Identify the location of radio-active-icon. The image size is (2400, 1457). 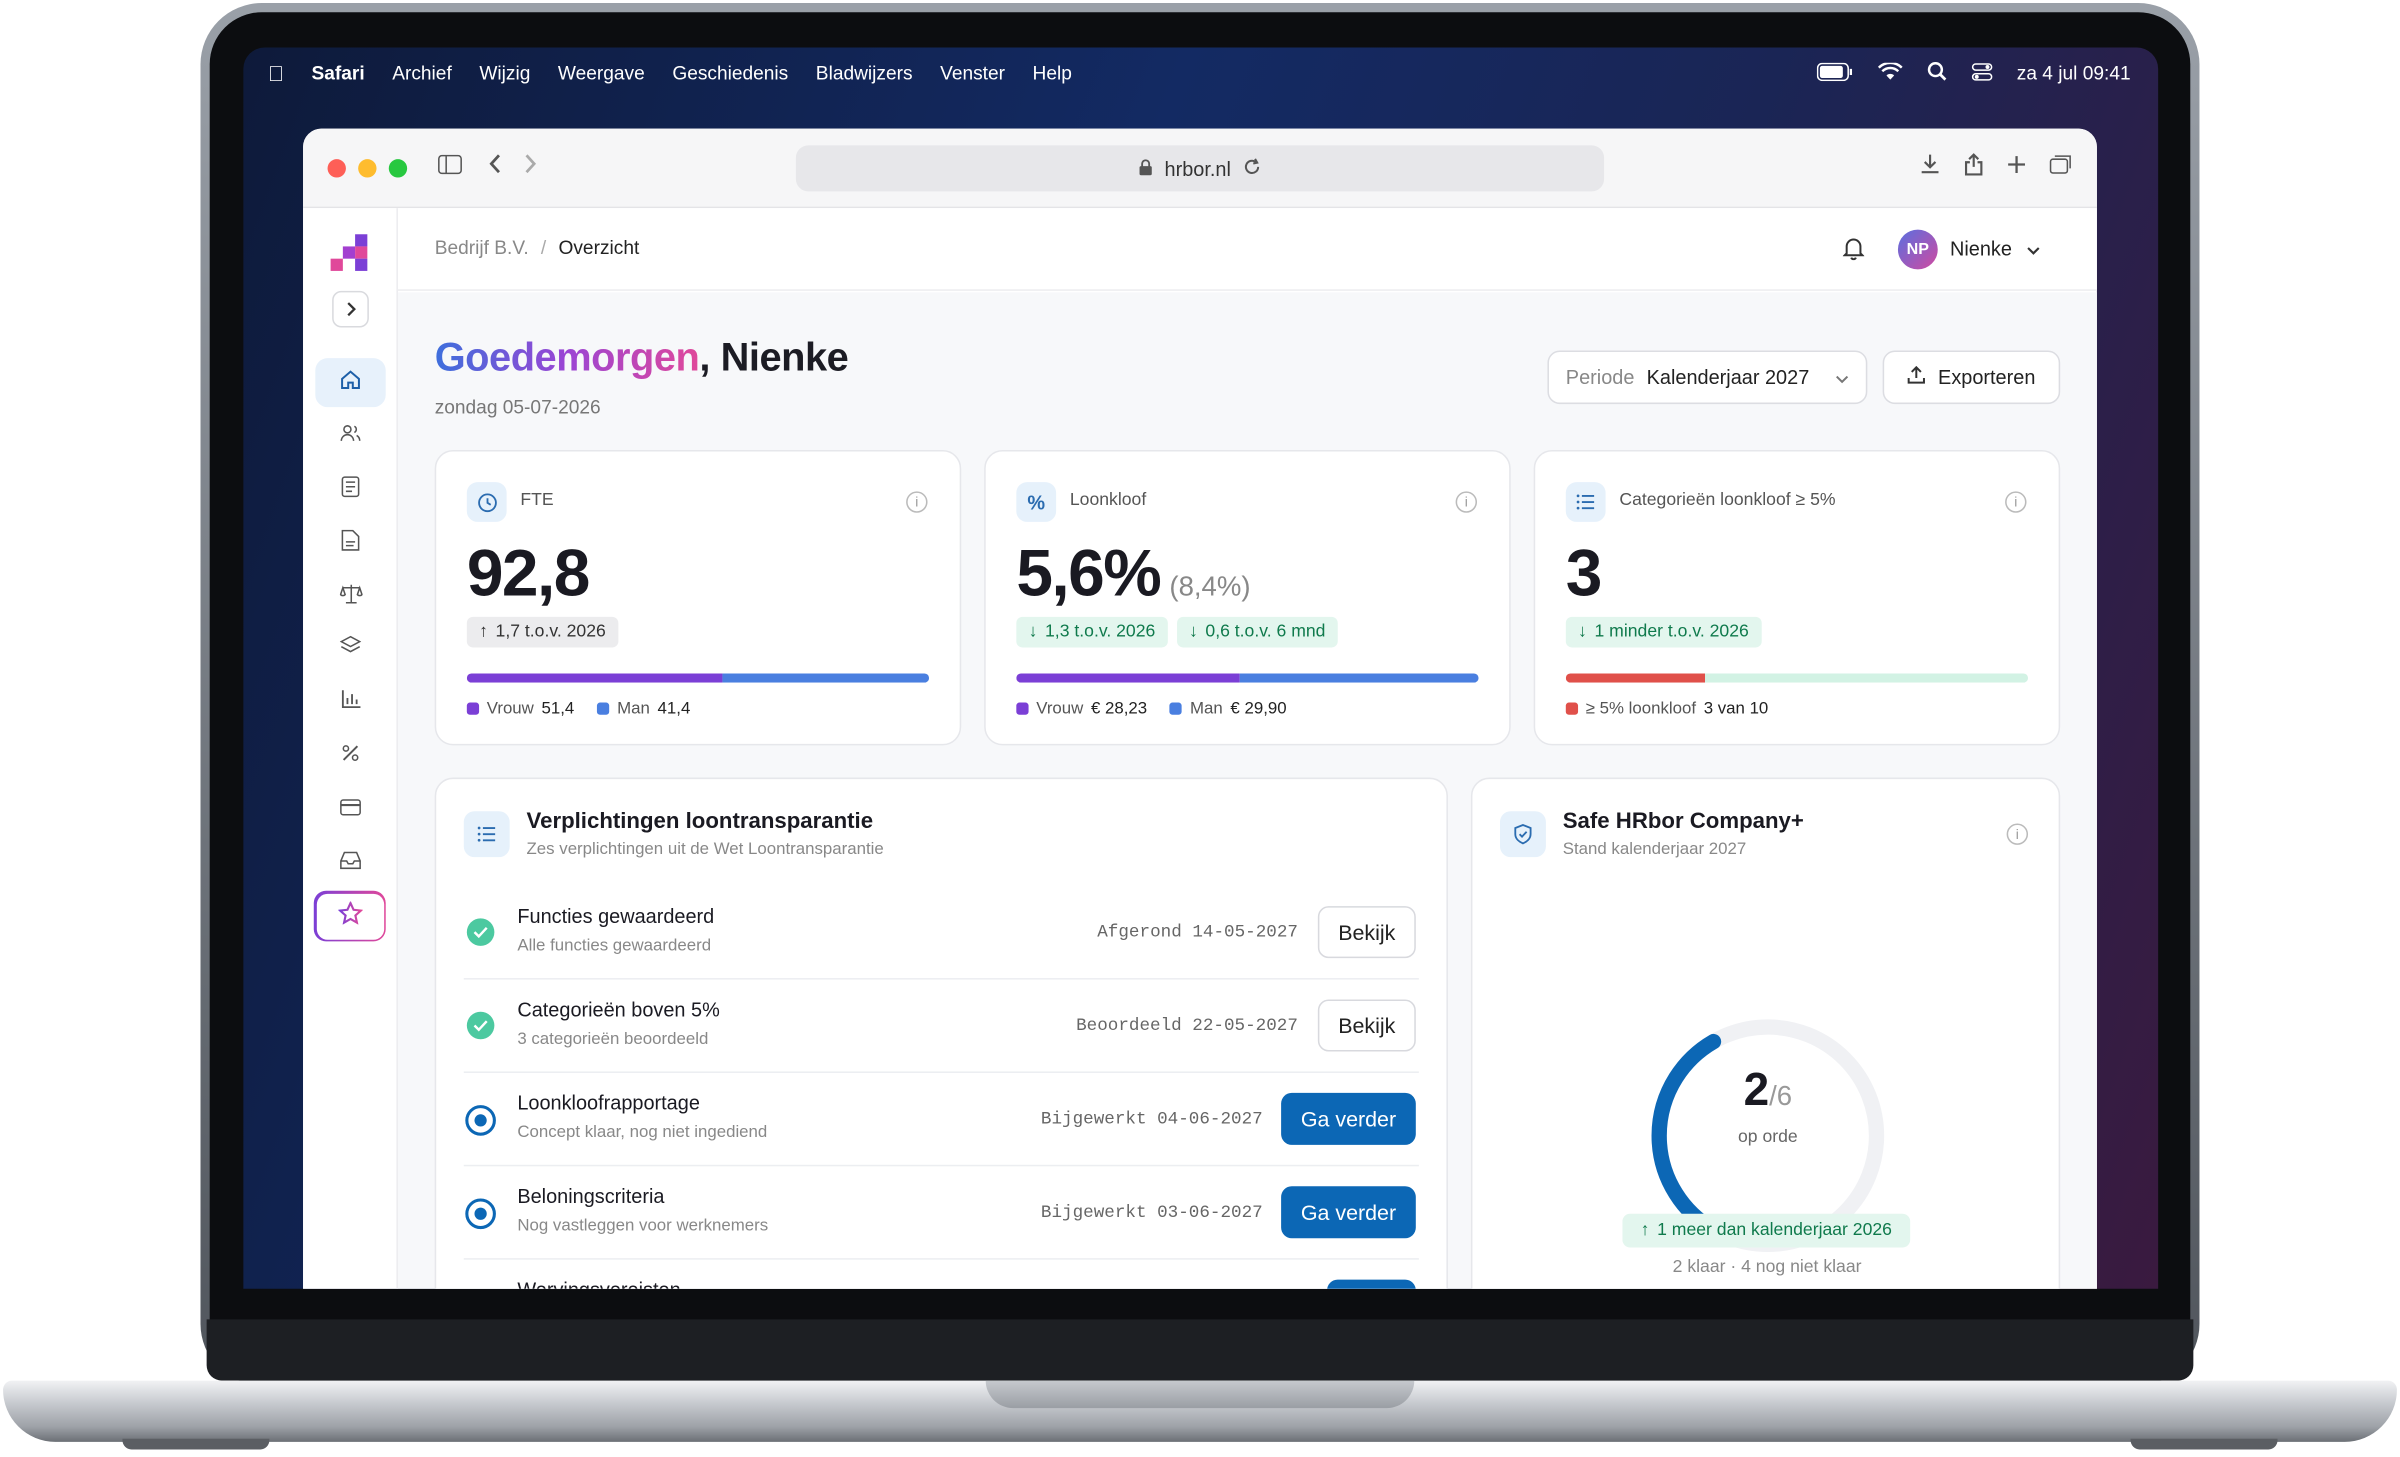
(480, 1120).